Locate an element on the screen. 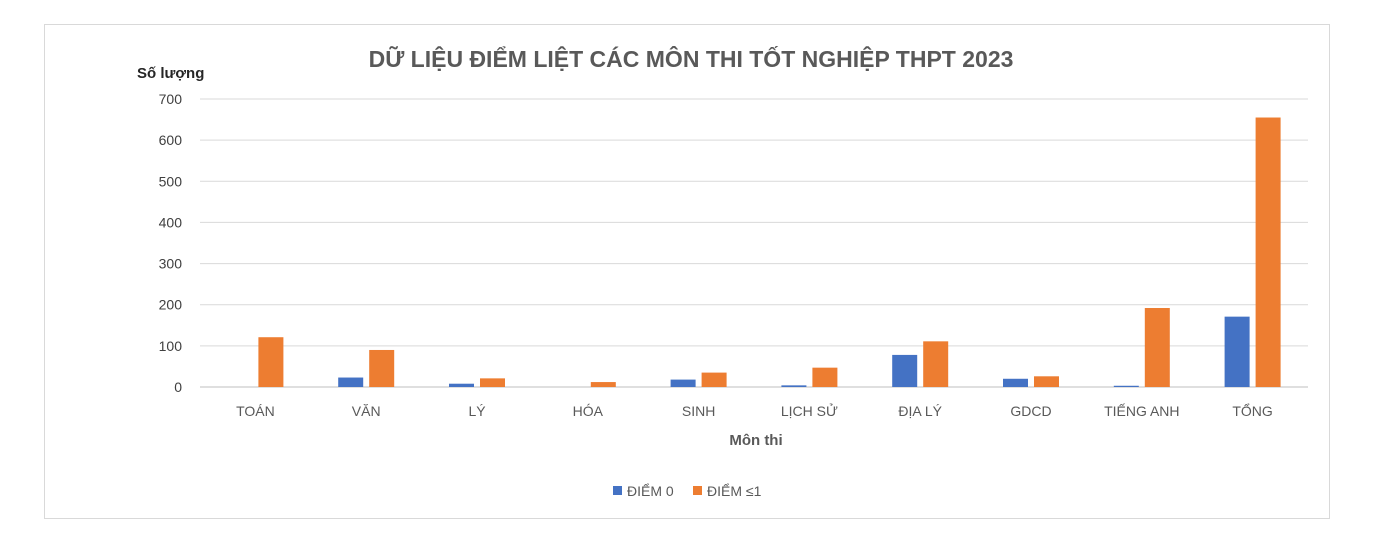 Image resolution: width=1390 pixels, height=541 pixels. x-tick-label: SINH is located at coordinates (698, 411).